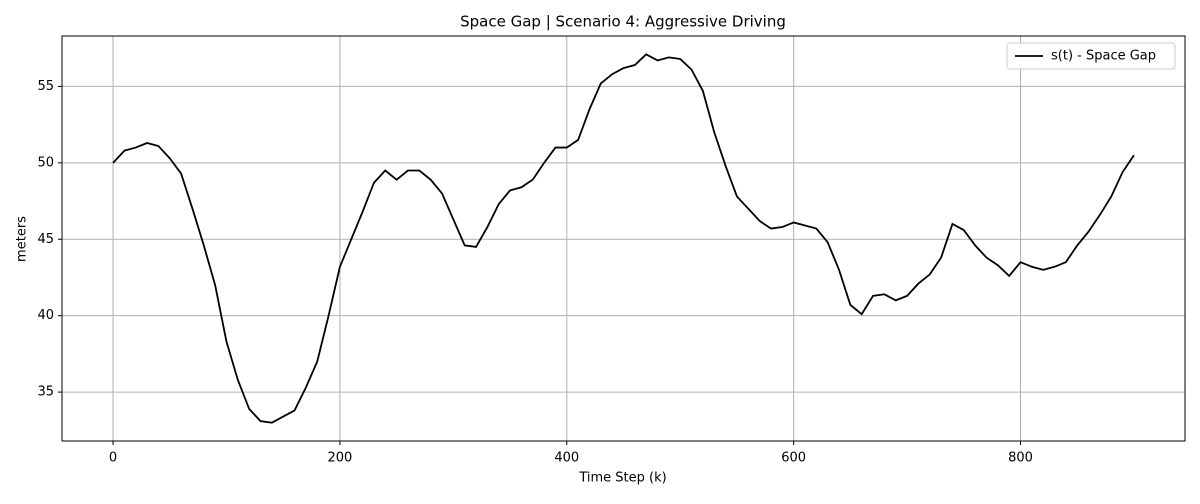 The height and width of the screenshot is (504, 1200). I want to click on y-tick-label: 50, so click(45, 162).